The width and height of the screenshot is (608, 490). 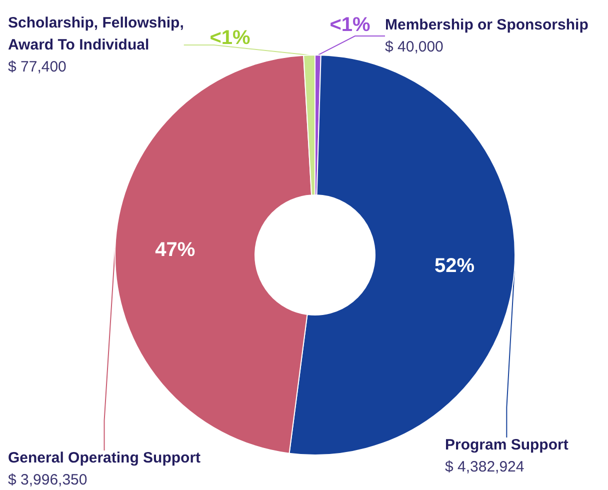 What do you see at coordinates (104, 458) in the screenshot?
I see `slice-label: General Operating Support` at bounding box center [104, 458].